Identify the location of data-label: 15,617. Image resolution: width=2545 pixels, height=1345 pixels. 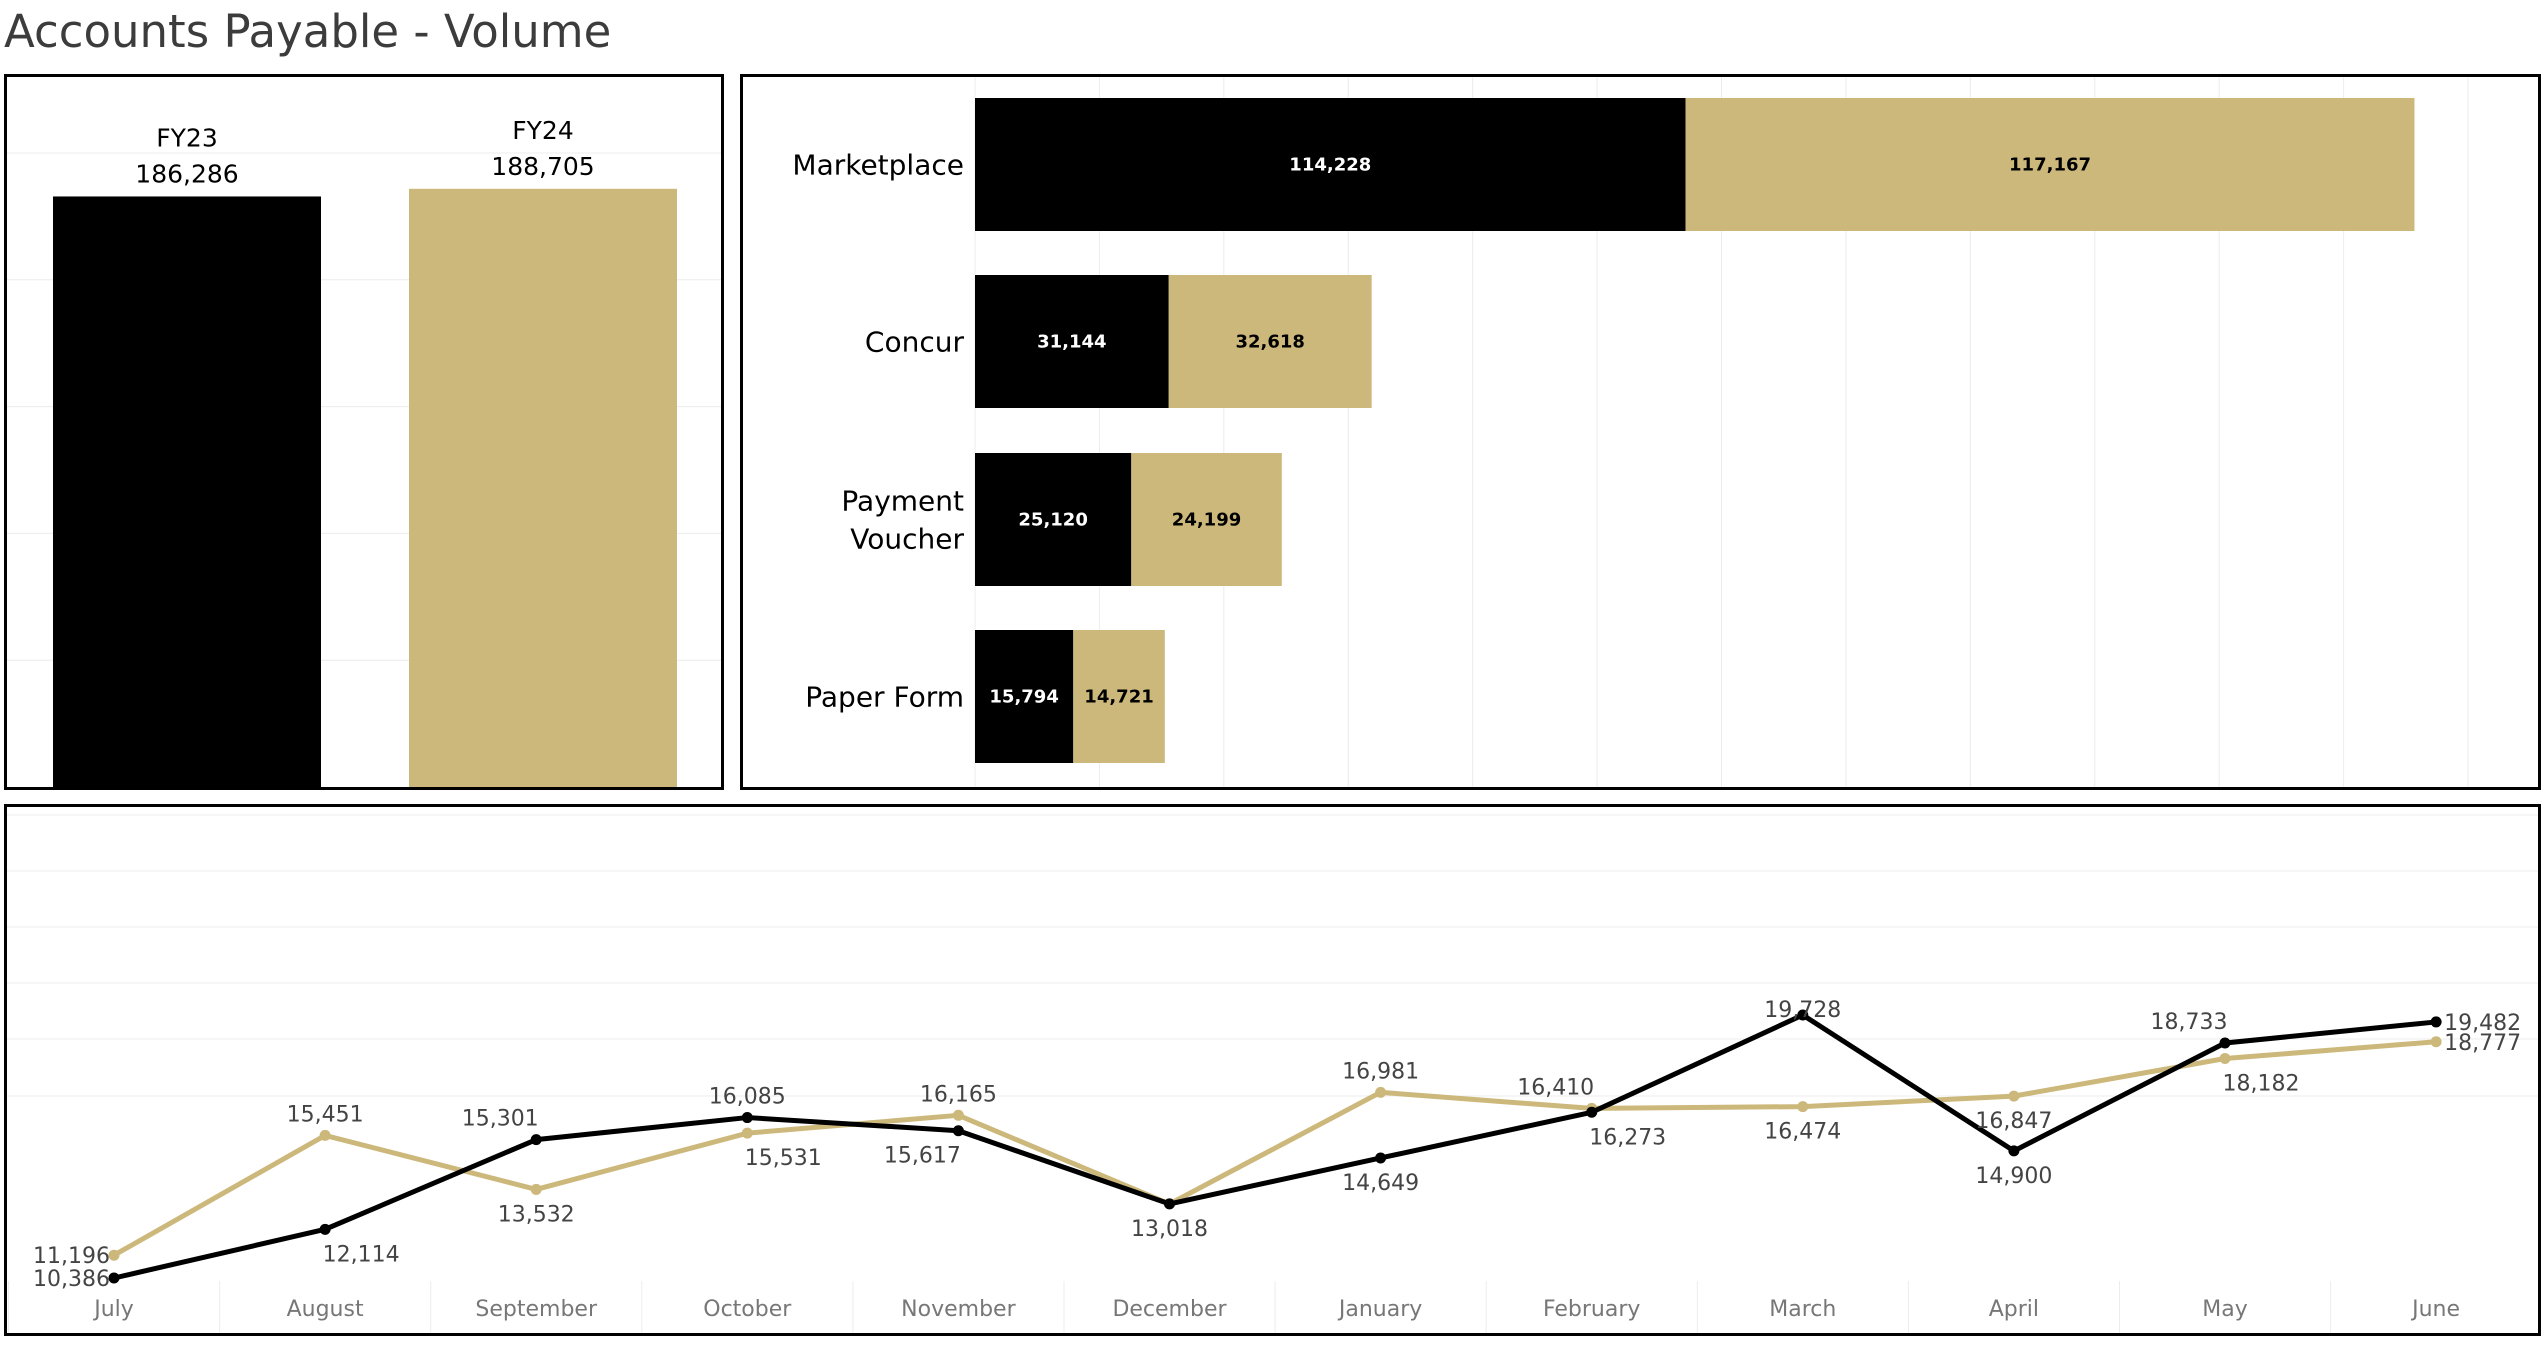
(922, 1156).